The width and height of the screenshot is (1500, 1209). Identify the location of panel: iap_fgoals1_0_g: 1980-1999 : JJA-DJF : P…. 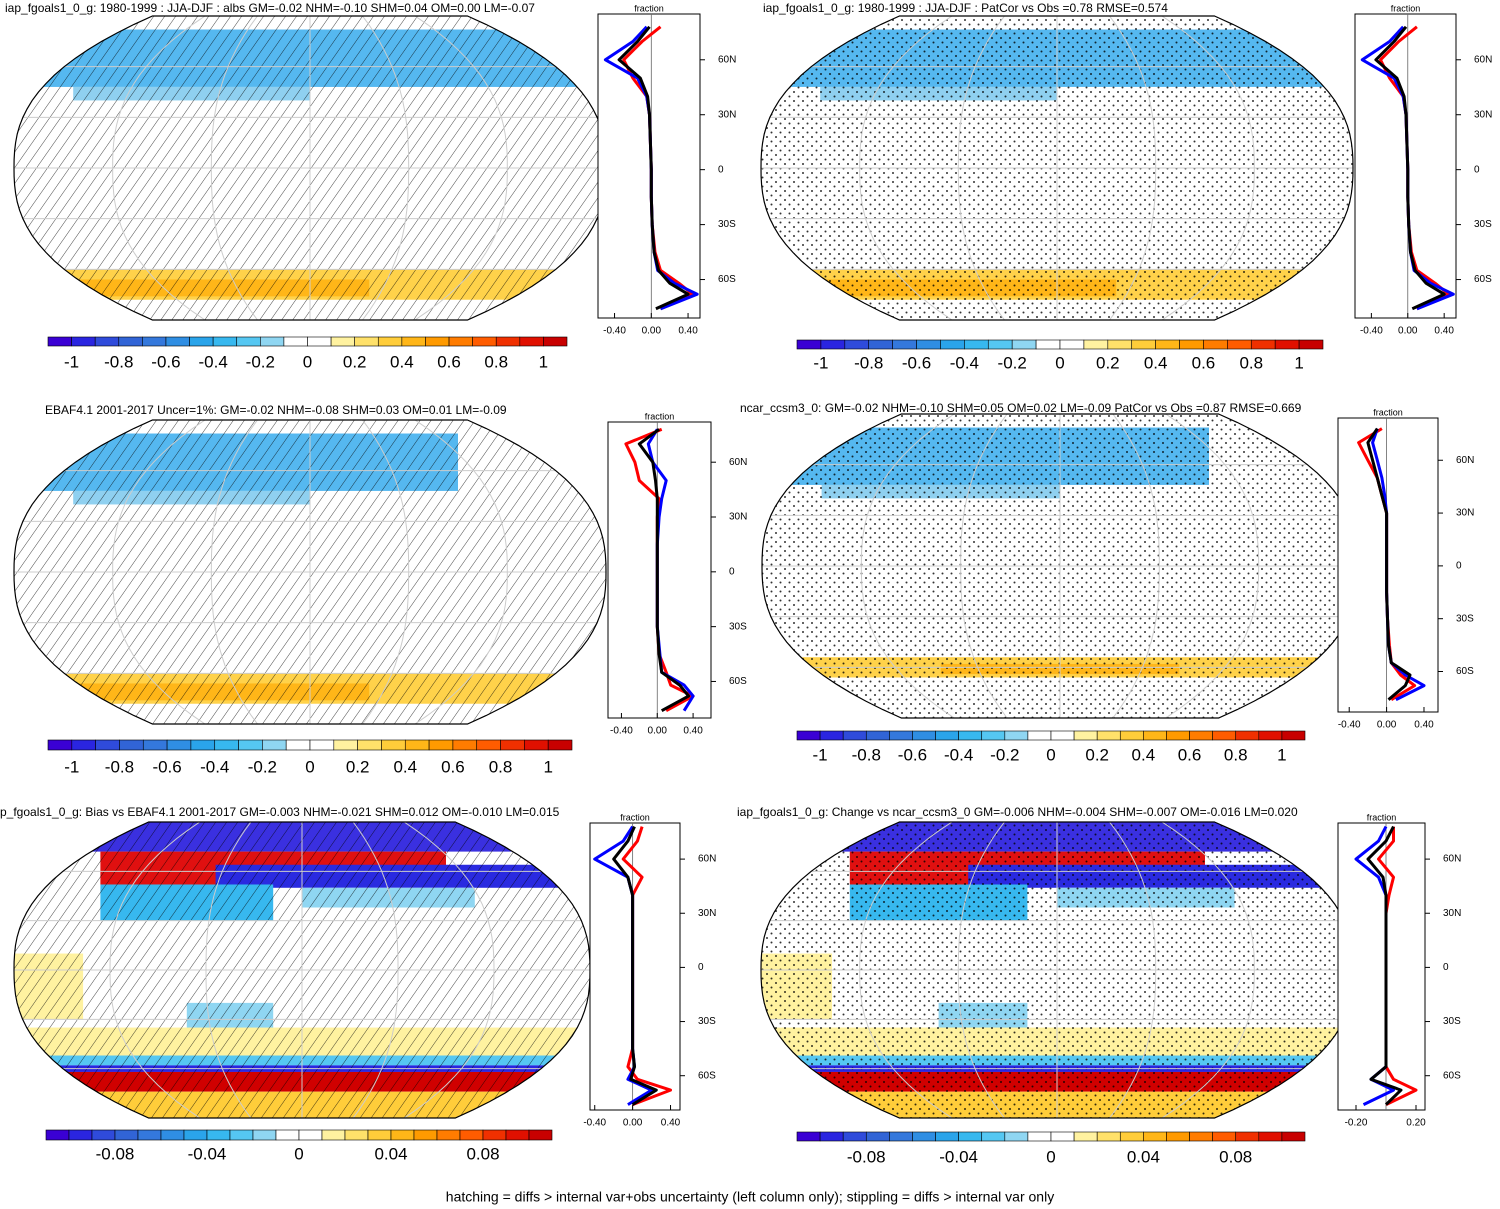
(1126, 186).